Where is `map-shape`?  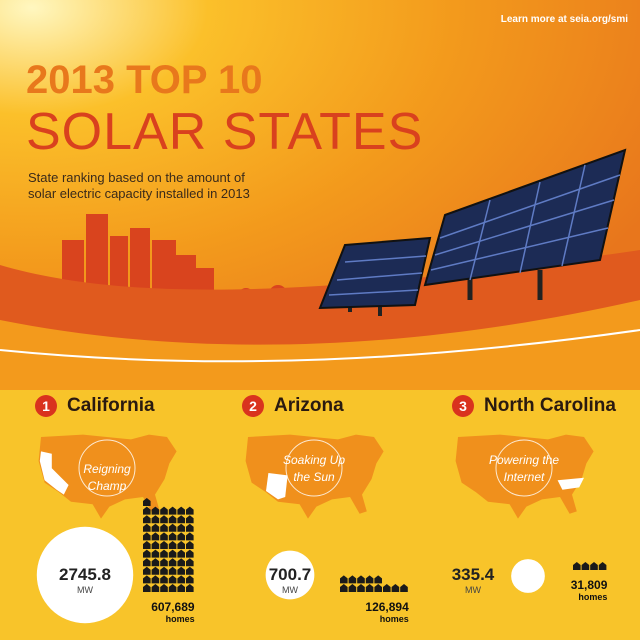 map-shape is located at coordinates (524, 476).